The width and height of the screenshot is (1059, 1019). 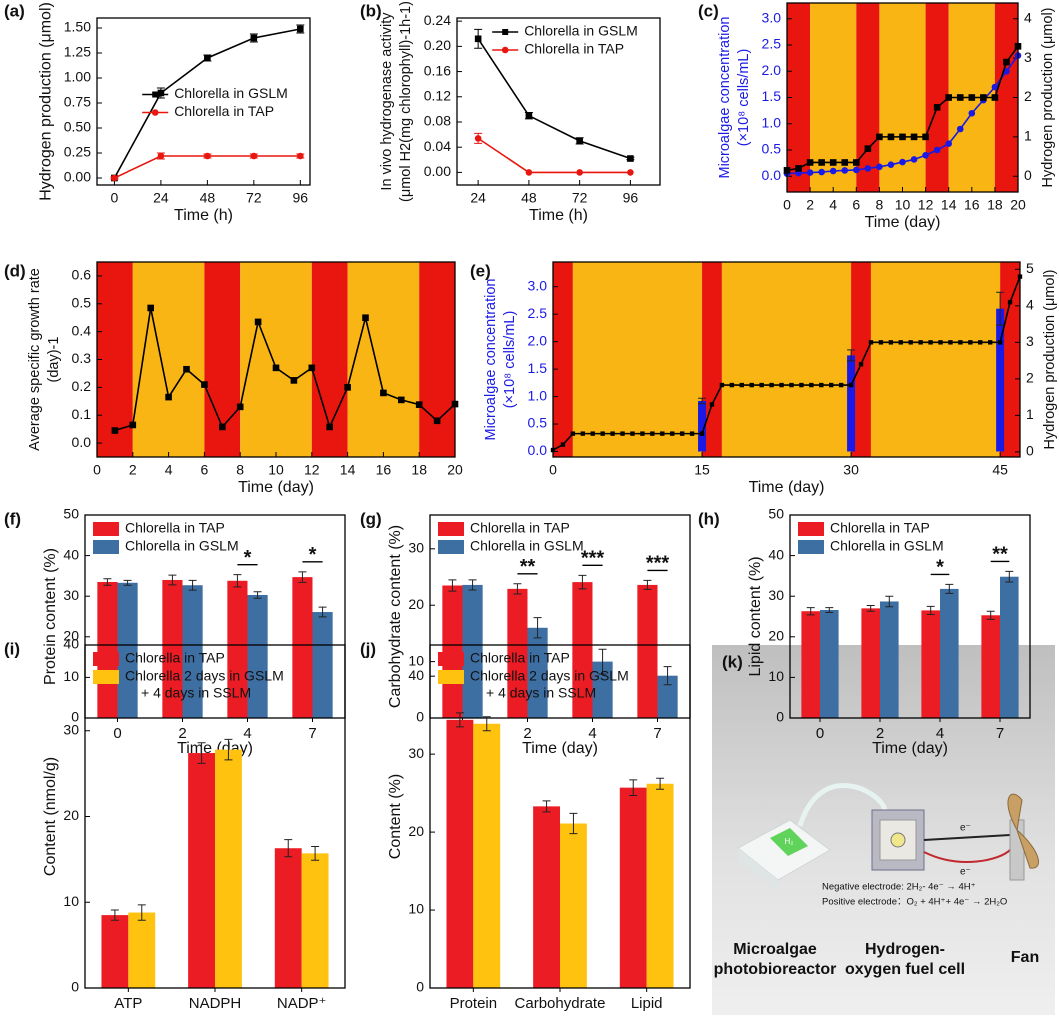 I want to click on y-tick-label: 30, so click(x=416, y=548).